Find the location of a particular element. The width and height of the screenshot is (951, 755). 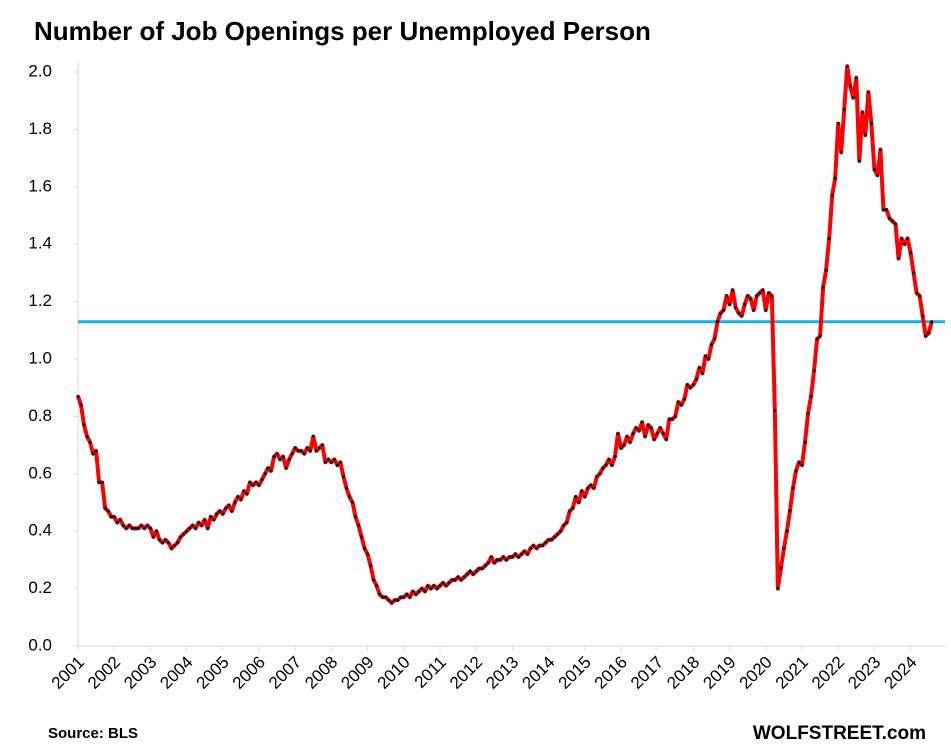

y-tick-label: 0.0 is located at coordinates (40, 644).